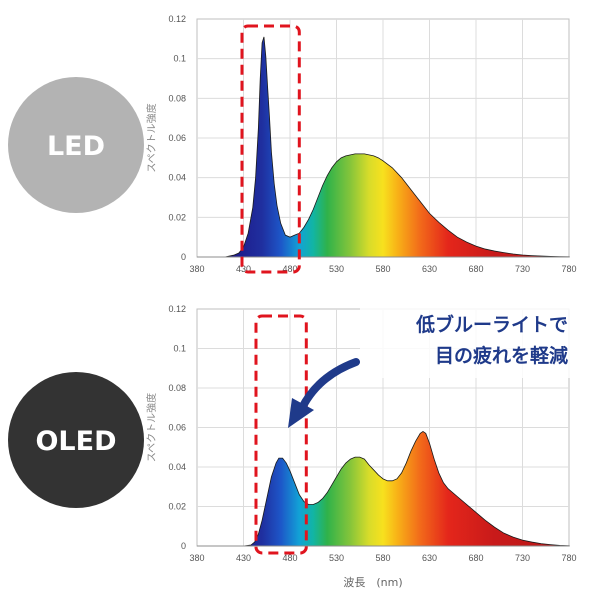 Image resolution: width=601 pixels, height=601 pixels. I want to click on led-badge: LED, so click(76, 145).